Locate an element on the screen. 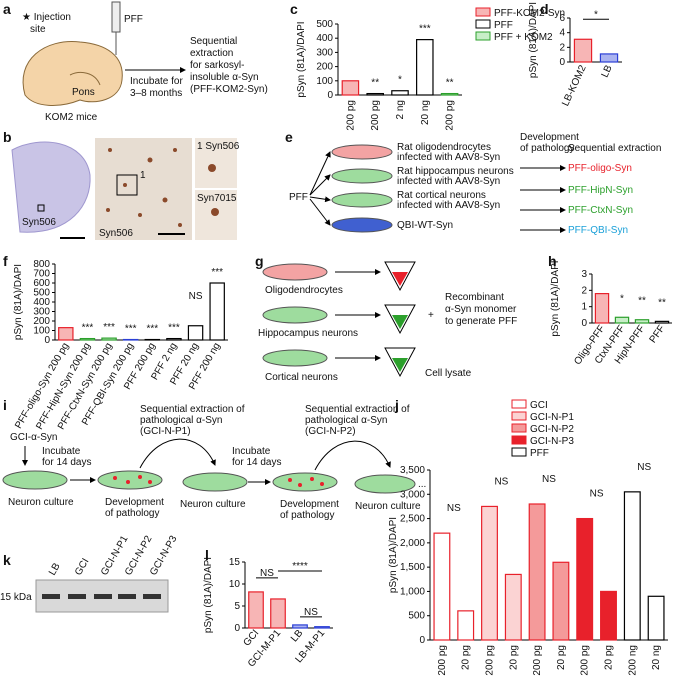 The width and height of the screenshot is (680, 685). panel-letter: i is located at coordinates (5, 405).